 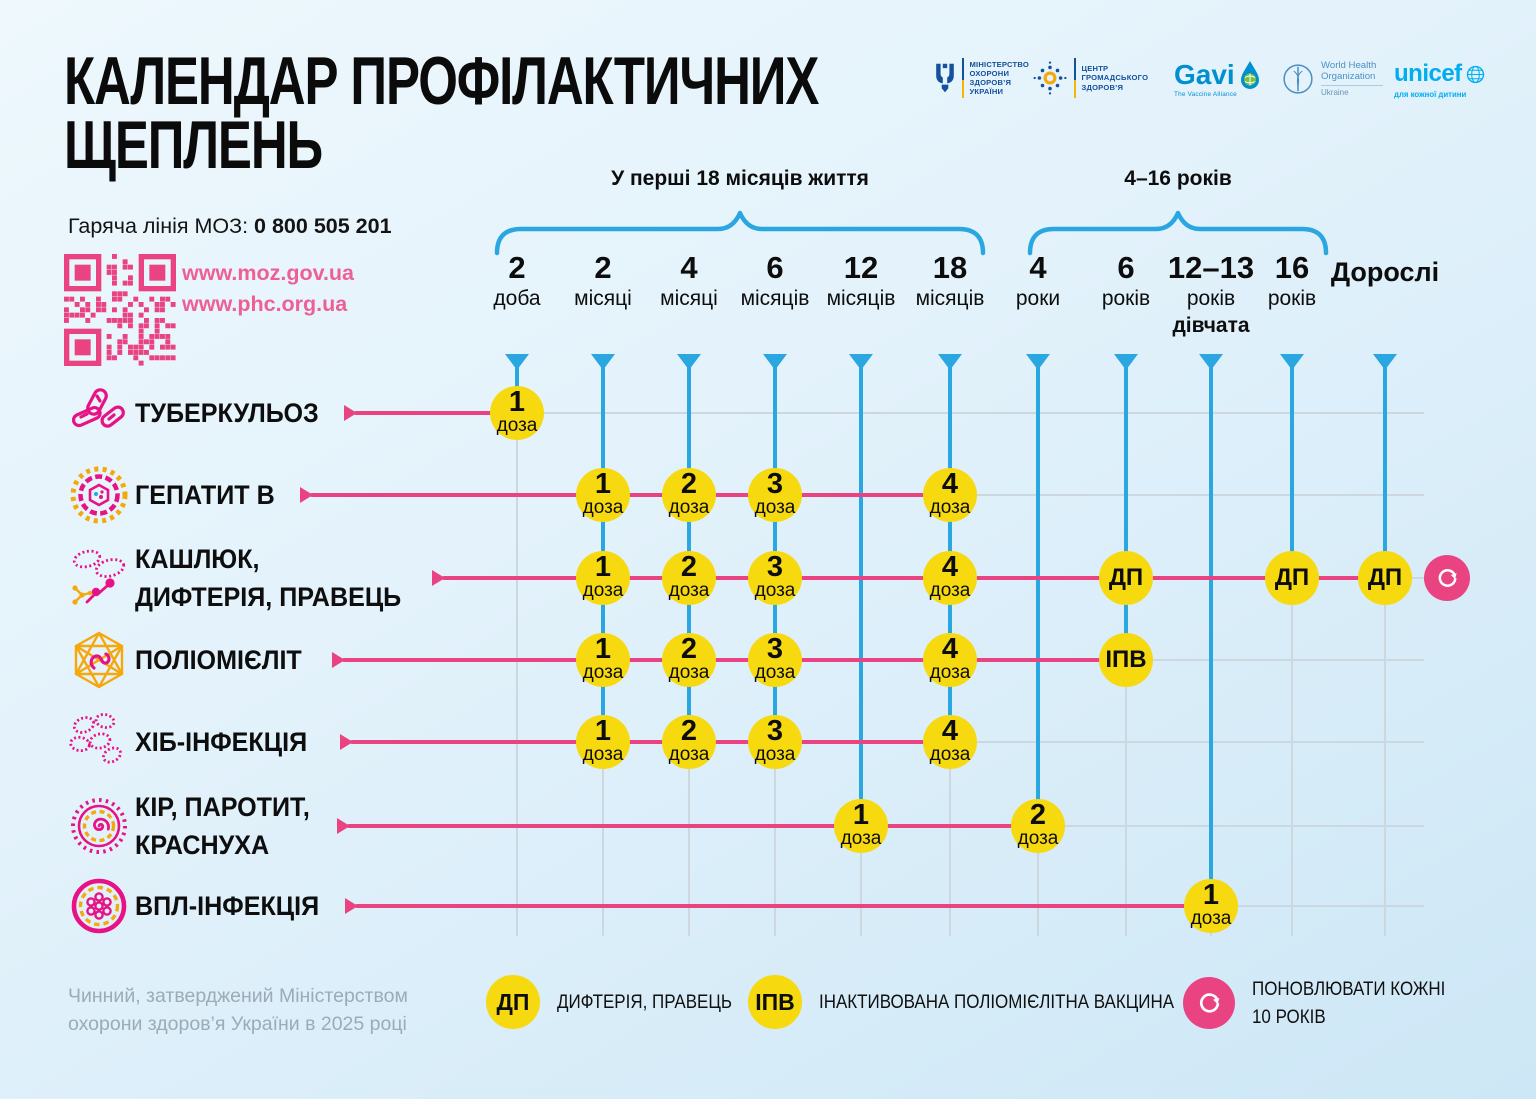 What do you see at coordinates (265, 304) in the screenshot?
I see `phc-org-ua-link: www.phc.org.ua` at bounding box center [265, 304].